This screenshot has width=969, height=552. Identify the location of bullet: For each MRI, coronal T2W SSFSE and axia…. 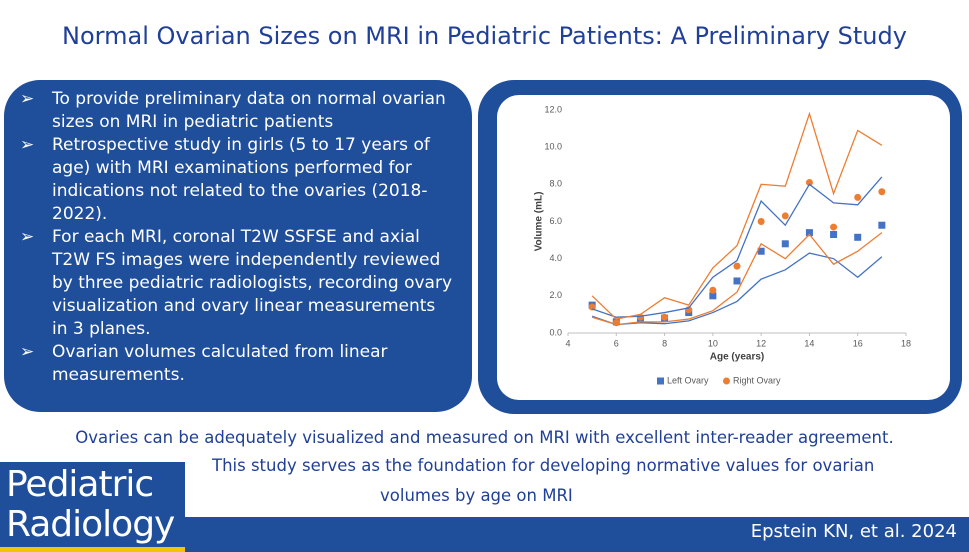
(233, 283).